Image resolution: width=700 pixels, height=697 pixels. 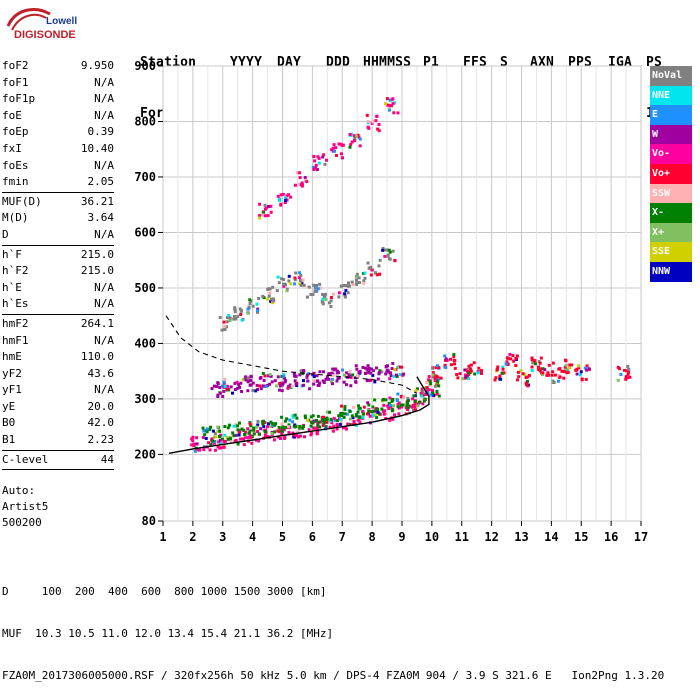 I want to click on param-row: B0 42.0, so click(x=58, y=423).